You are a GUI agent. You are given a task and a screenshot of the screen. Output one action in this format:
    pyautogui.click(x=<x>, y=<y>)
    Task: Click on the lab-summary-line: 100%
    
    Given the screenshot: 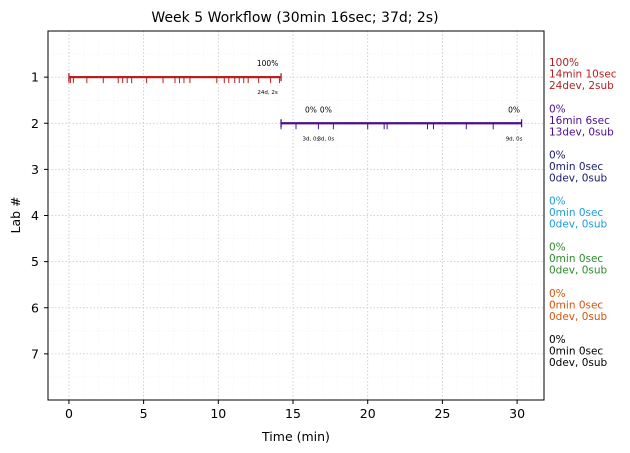 What is the action you would take?
    pyautogui.click(x=564, y=63)
    